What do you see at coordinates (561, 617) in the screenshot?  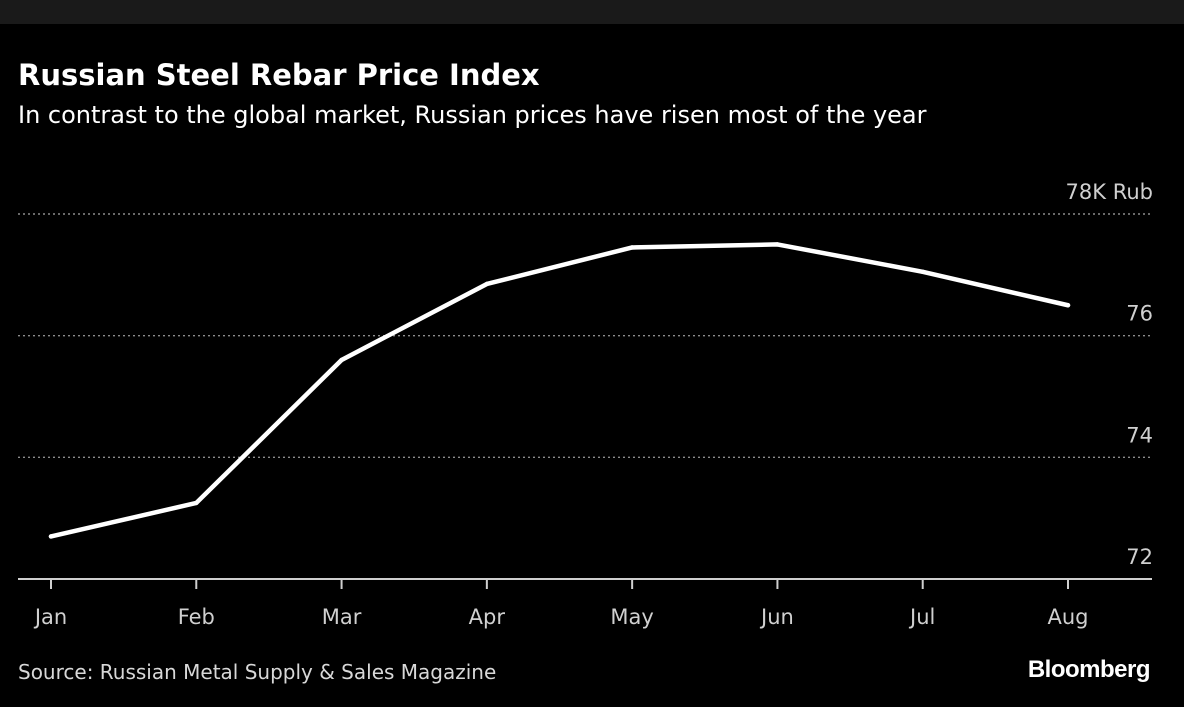 I see `x-axis-tick-labels: Jan Feb Mar Apr May Jun Jul Aug` at bounding box center [561, 617].